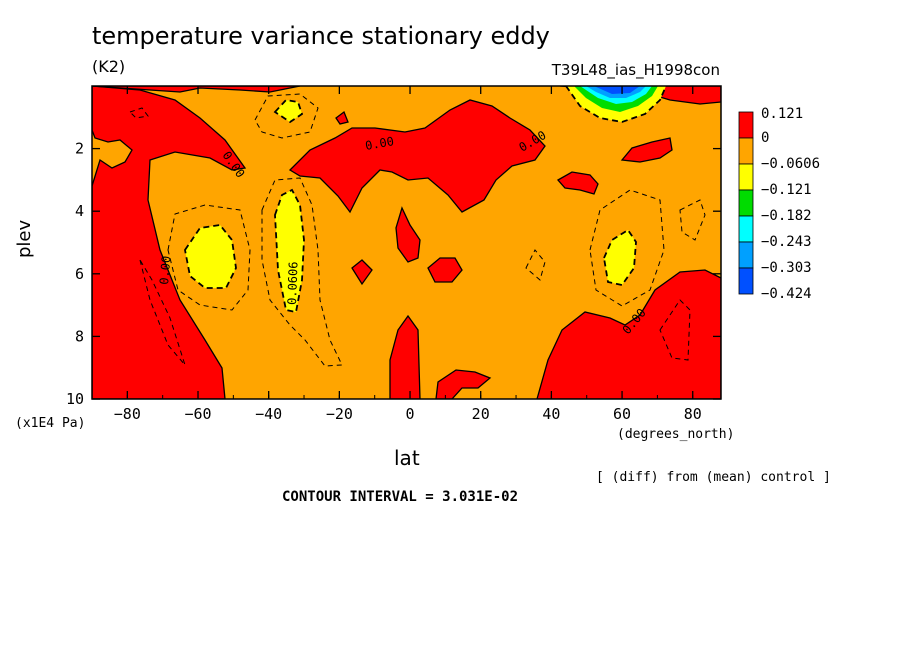 The height and width of the screenshot is (654, 904). I want to click on region-blue-cap, so click(617, 90).